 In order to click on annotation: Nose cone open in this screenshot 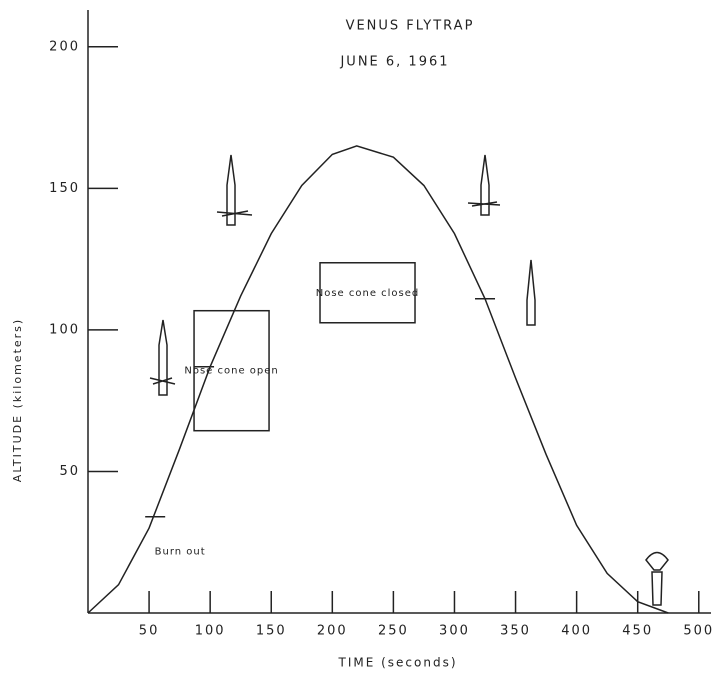, I will do `click(231, 371)`.